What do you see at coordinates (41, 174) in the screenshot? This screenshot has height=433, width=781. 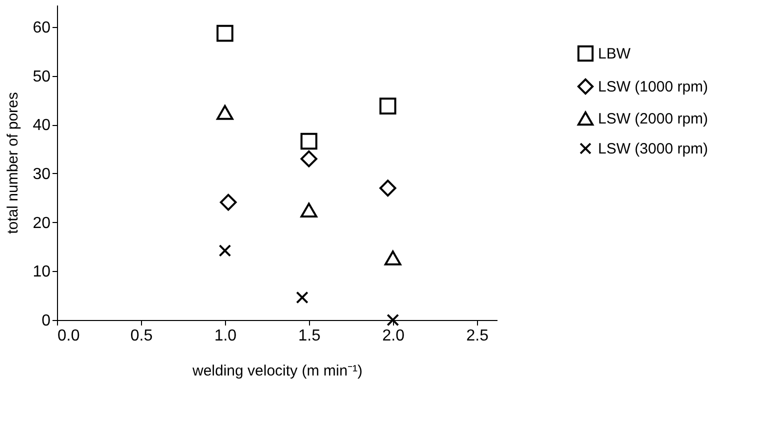 I see `y-tick-label: 30` at bounding box center [41, 174].